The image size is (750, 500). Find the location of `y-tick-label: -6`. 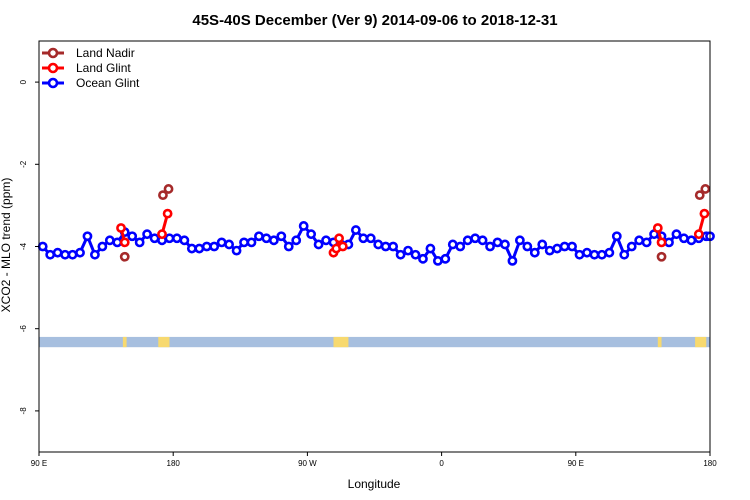

y-tick-label: -6 is located at coordinates (23, 329).